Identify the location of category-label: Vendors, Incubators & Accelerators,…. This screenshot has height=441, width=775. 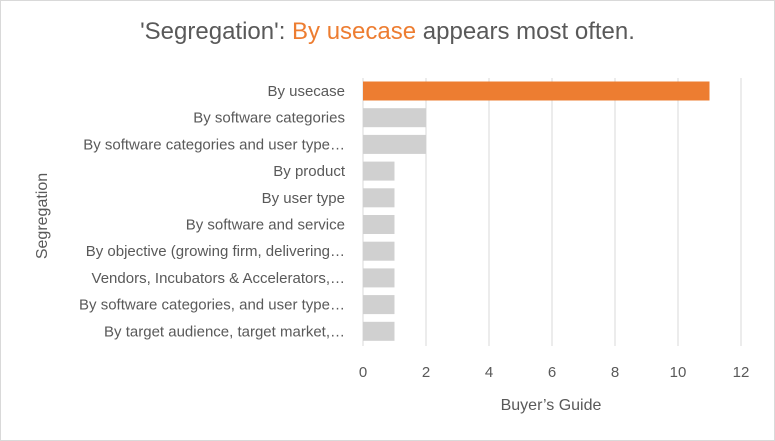
(218, 278).